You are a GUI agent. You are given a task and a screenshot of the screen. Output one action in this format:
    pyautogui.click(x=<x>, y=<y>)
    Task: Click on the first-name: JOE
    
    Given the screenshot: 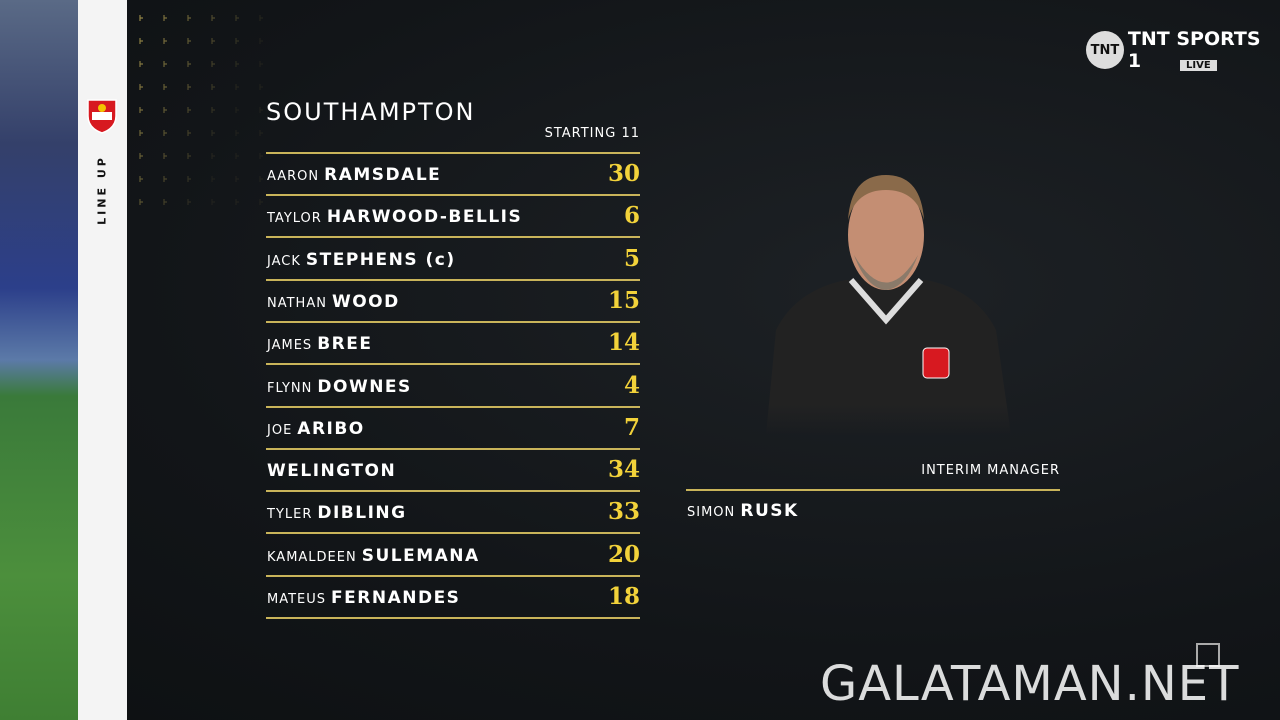 What is the action you would take?
    pyautogui.click(x=280, y=430)
    